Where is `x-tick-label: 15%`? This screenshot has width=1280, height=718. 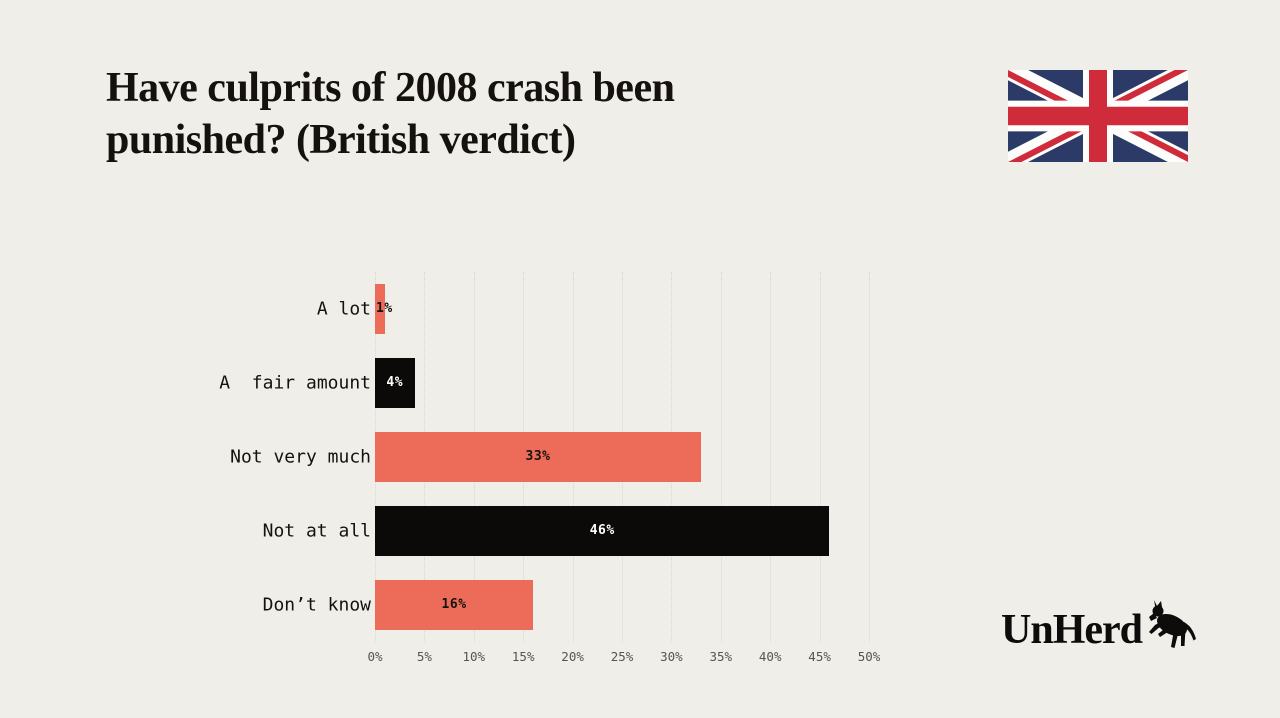
x-tick-label: 15% is located at coordinates (523, 656).